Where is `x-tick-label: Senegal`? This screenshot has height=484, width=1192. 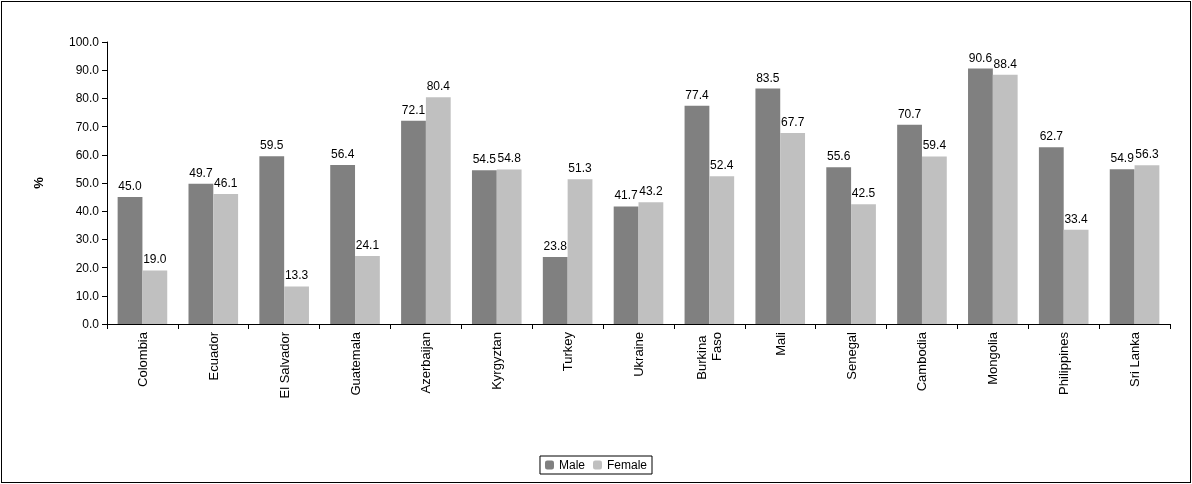
x-tick-label: Senegal is located at coordinates (851, 355).